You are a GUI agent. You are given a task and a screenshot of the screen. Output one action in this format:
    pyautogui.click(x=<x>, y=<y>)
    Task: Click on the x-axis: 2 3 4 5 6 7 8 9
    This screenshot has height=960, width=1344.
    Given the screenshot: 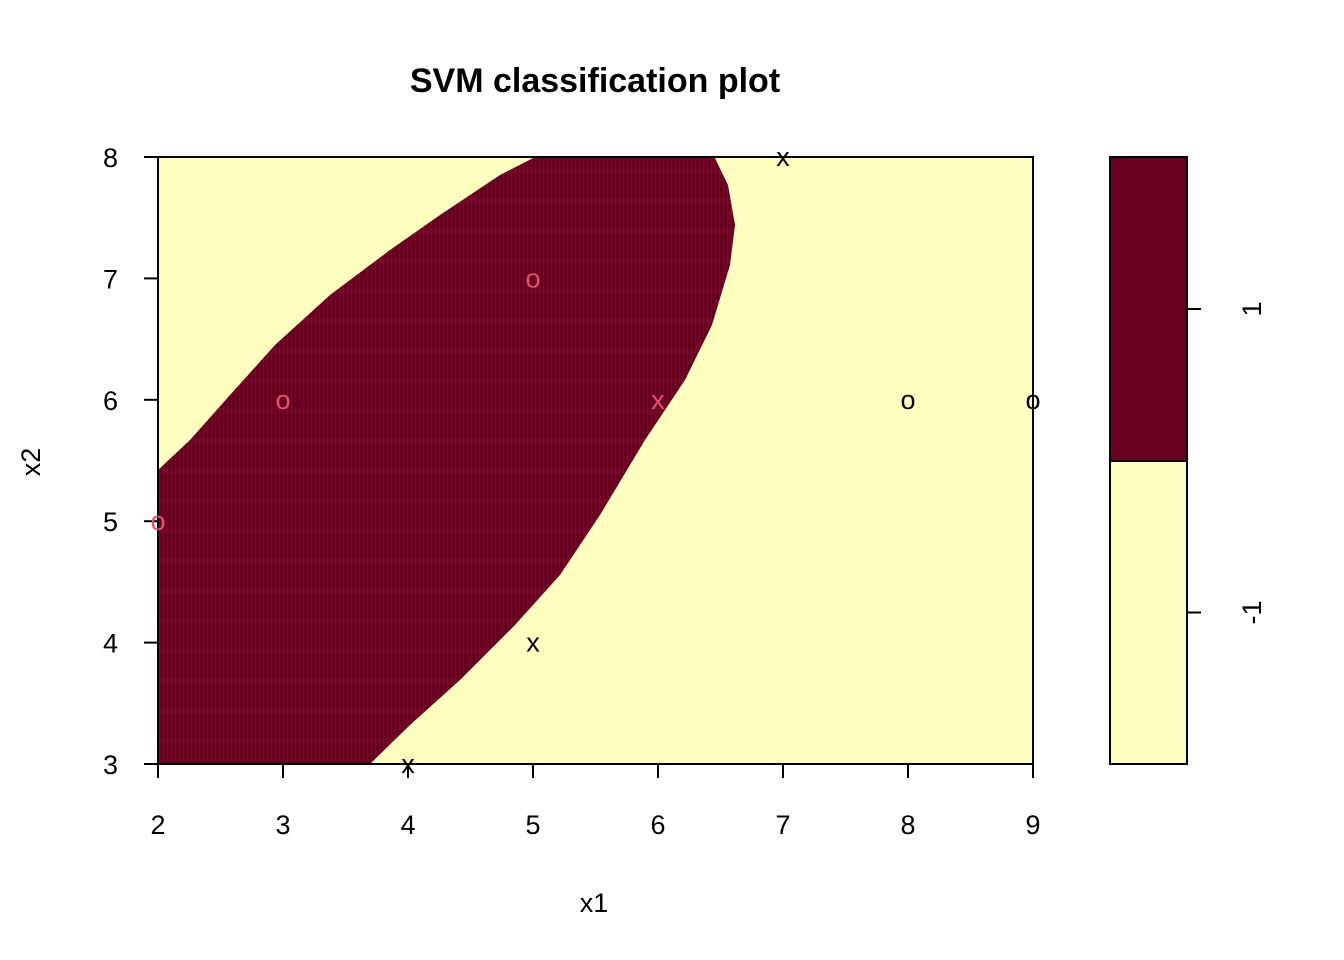 What is the action you would take?
    pyautogui.click(x=595, y=801)
    